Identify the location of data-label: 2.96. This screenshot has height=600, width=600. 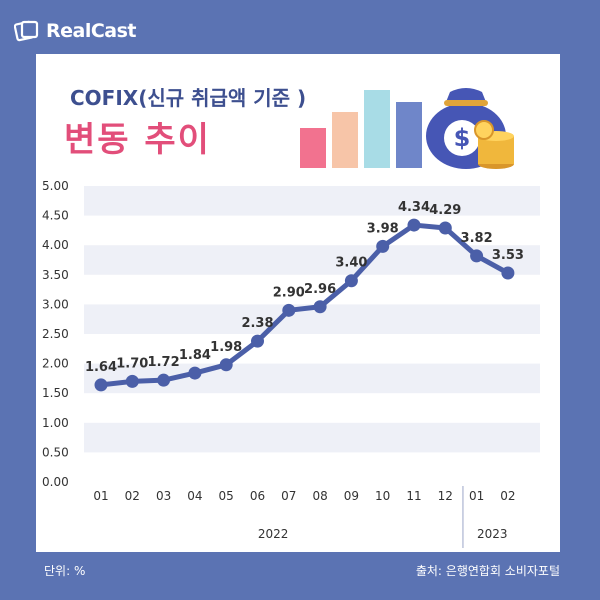
(320, 289).